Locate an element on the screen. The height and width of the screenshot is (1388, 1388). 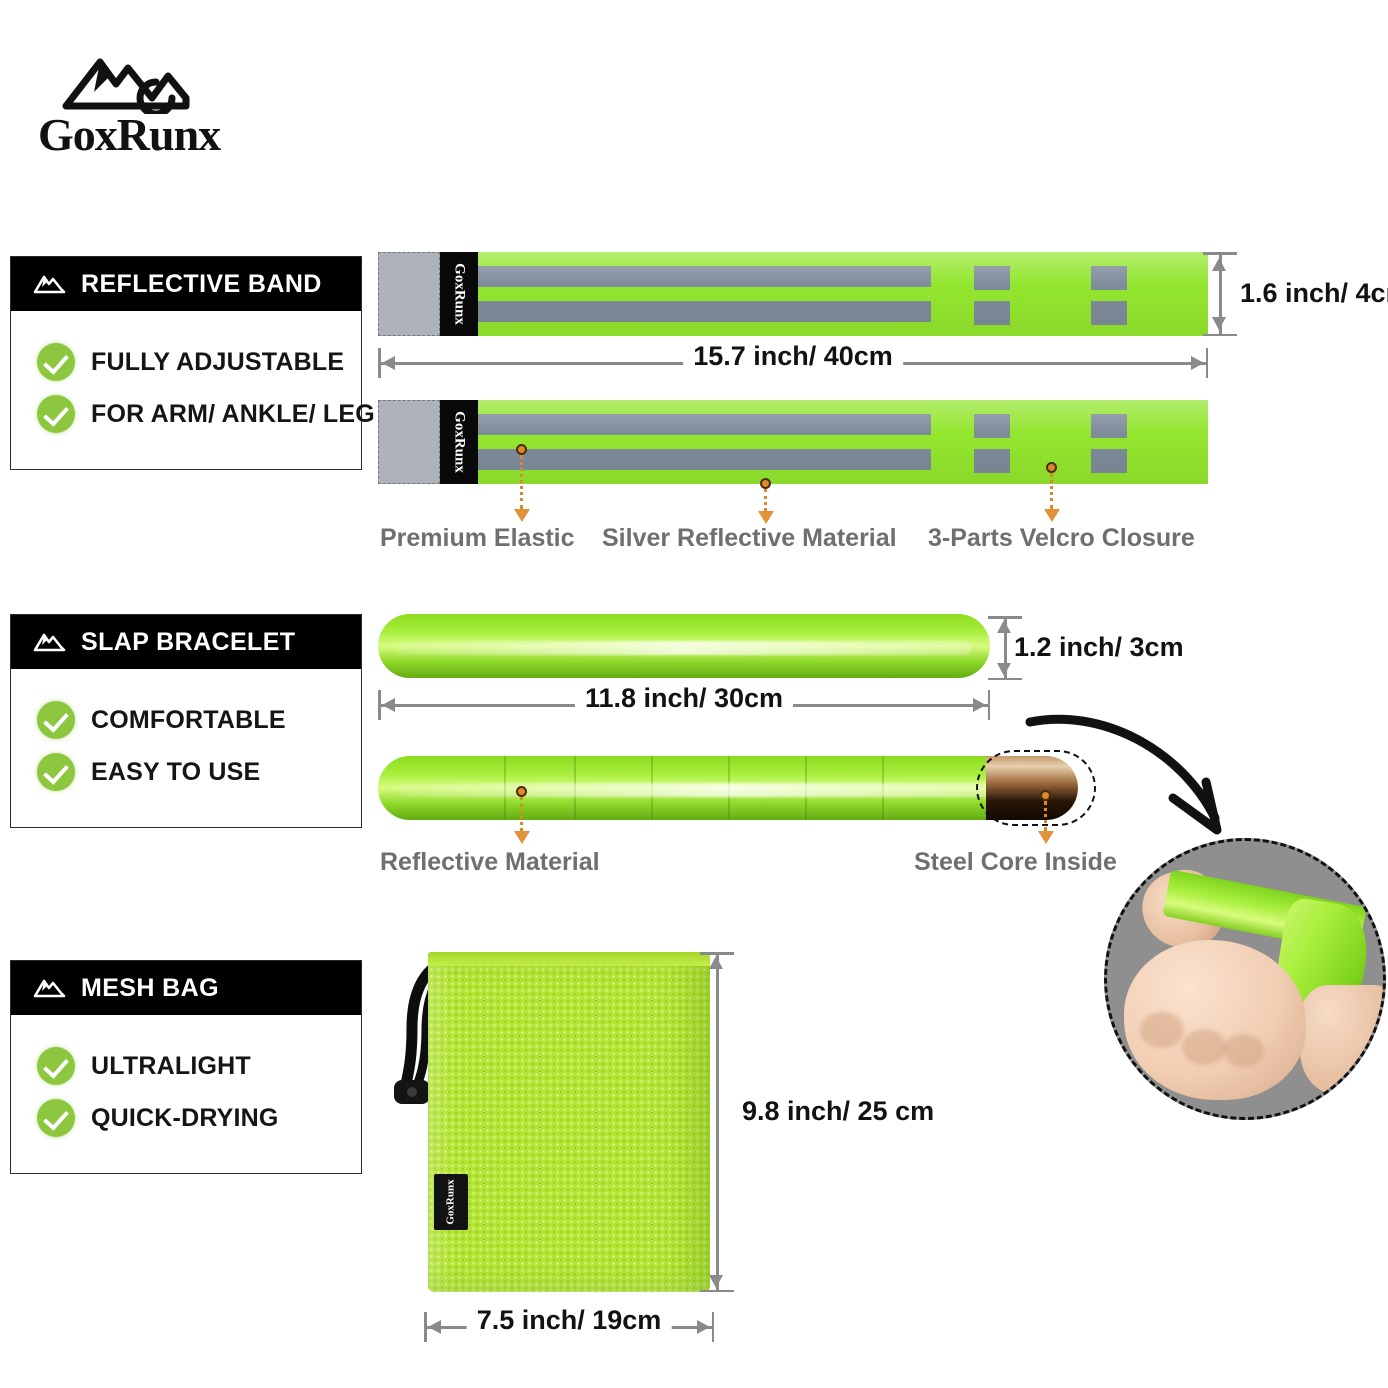
feature-item: FOR ARM/ ANKLE/ LEG is located at coordinates (206, 414).